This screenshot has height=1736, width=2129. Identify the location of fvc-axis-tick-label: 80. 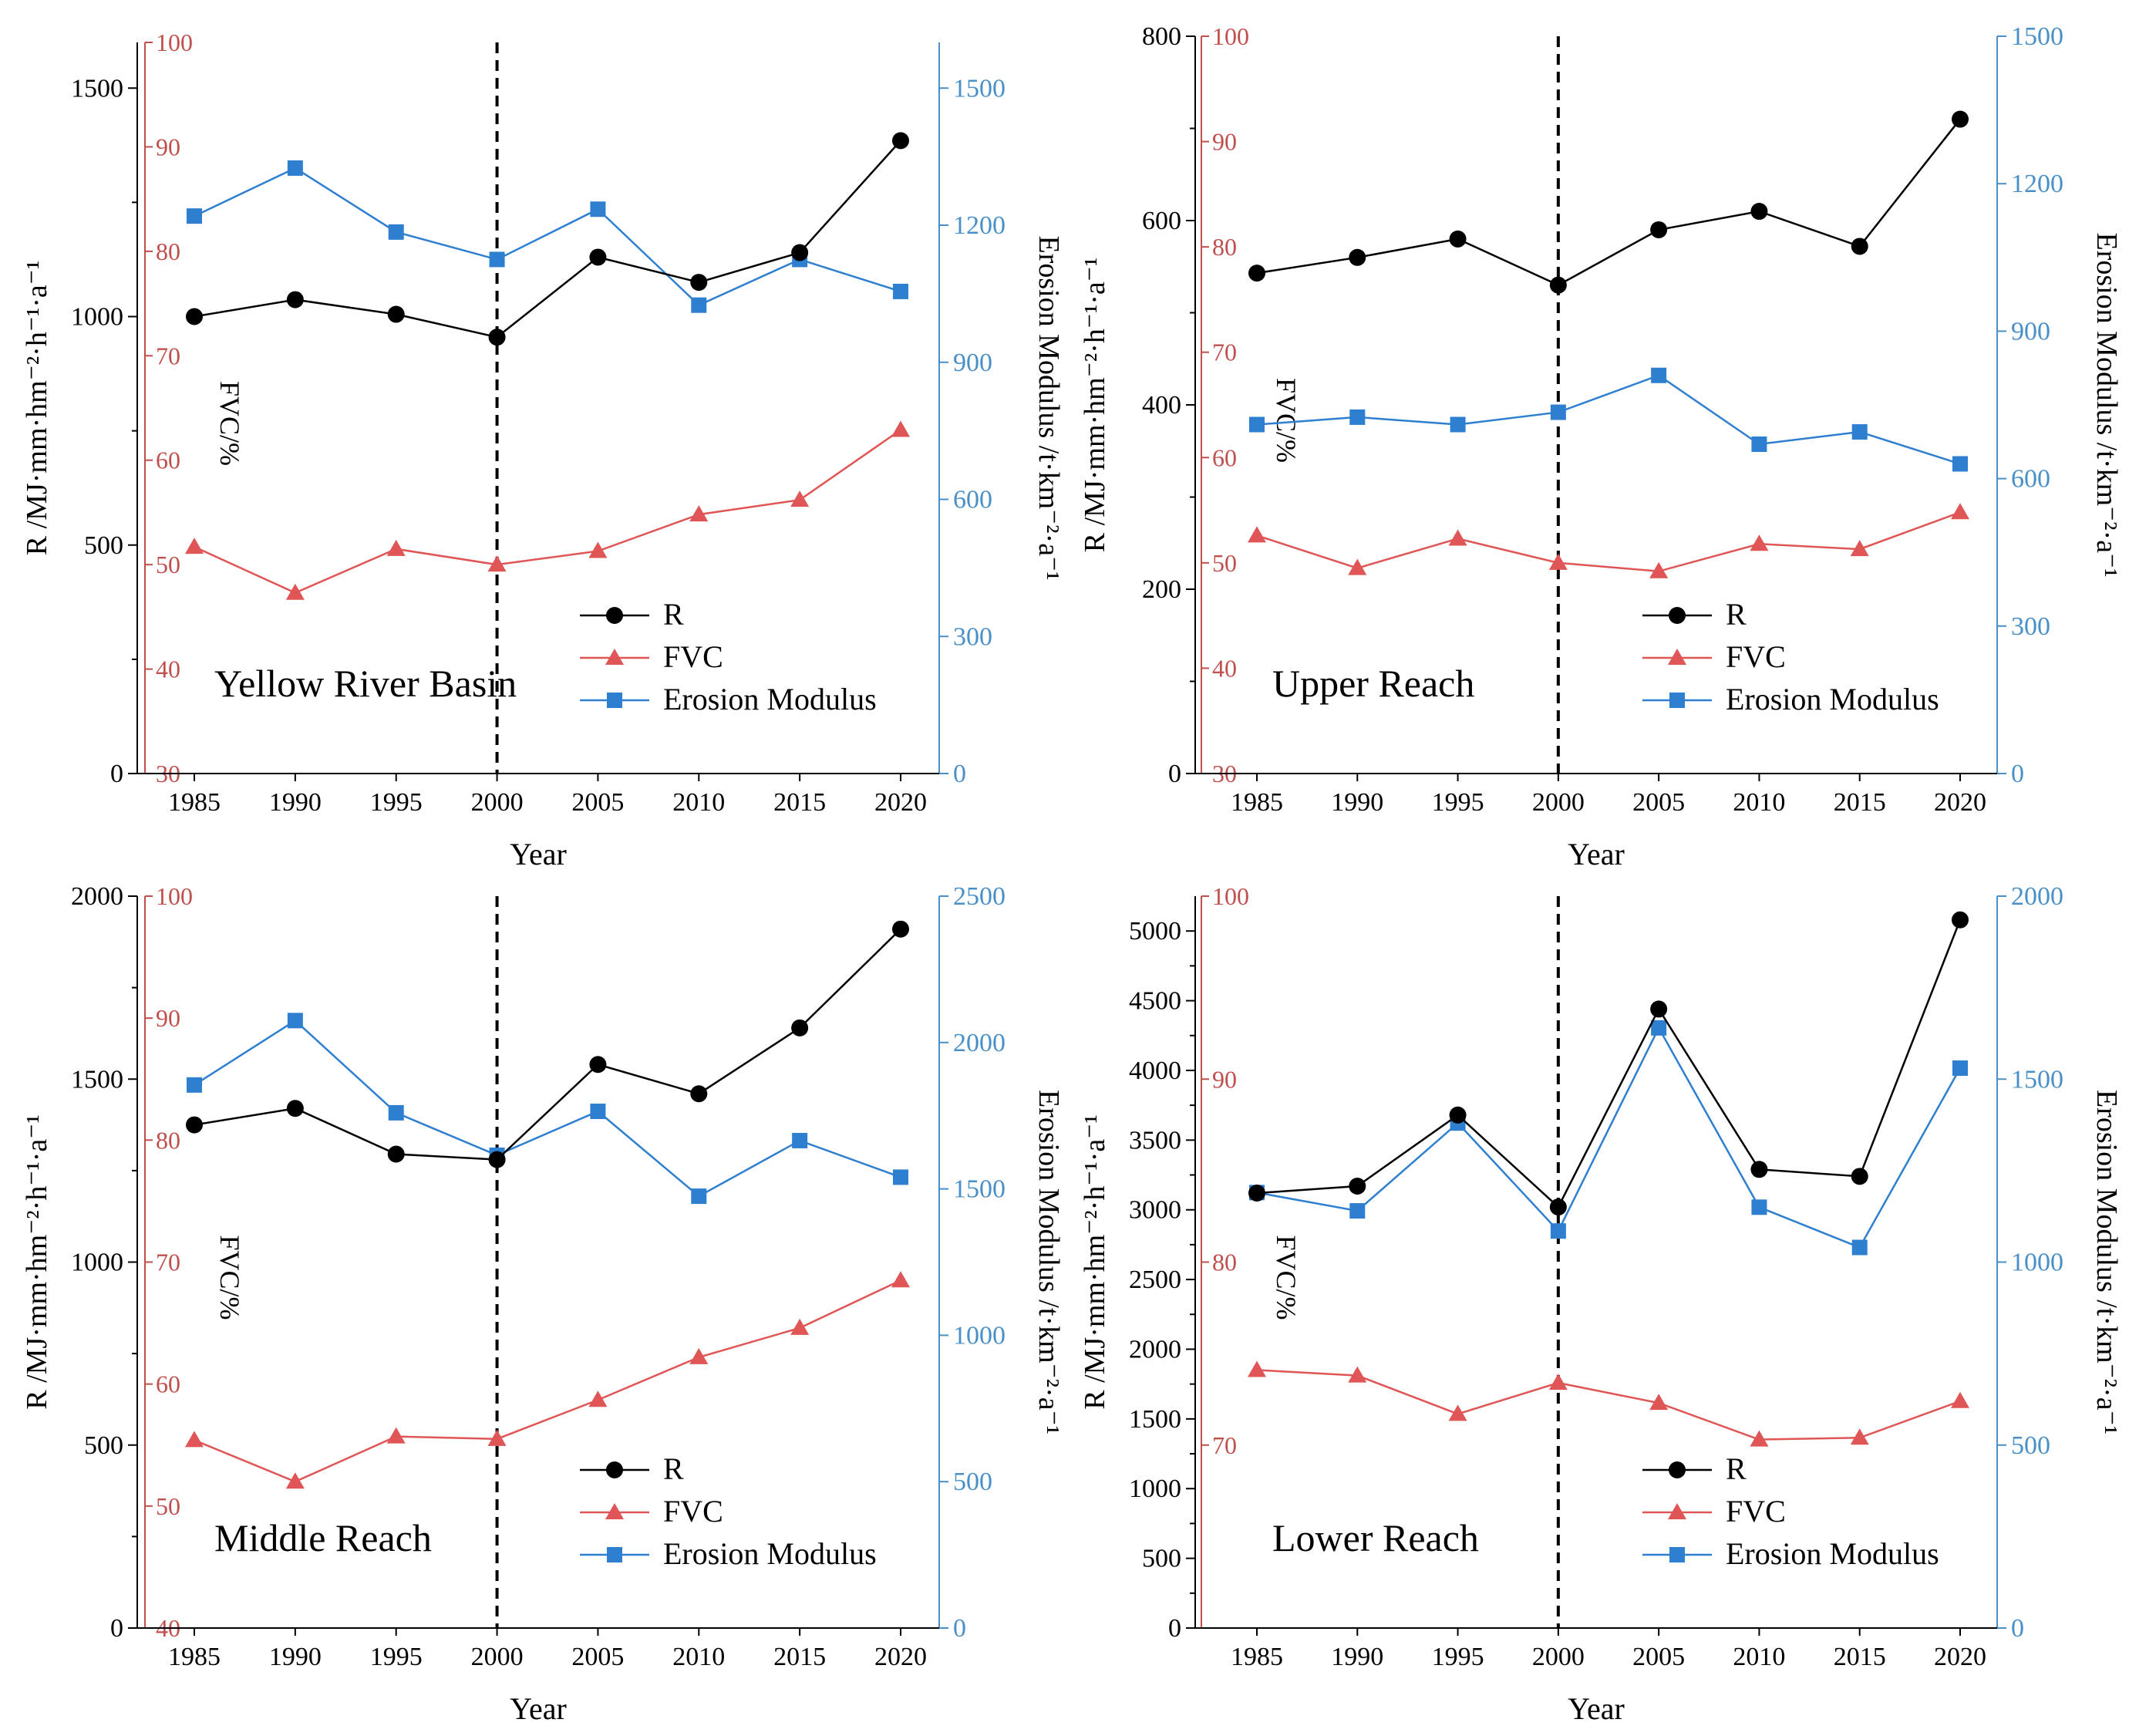
(1224, 1262).